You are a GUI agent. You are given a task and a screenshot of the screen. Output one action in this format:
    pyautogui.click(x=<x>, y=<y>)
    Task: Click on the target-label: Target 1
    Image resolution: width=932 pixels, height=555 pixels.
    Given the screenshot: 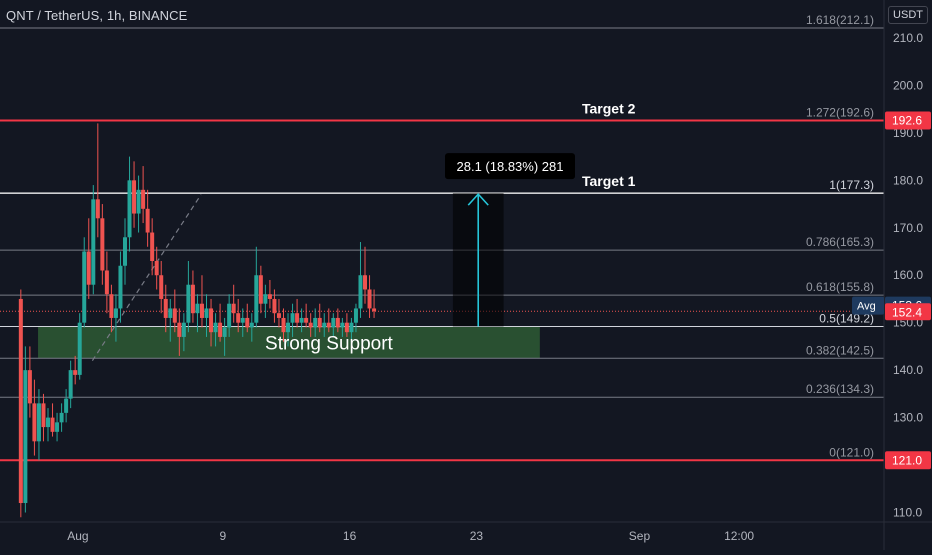 What is the action you would take?
    pyautogui.click(x=609, y=181)
    